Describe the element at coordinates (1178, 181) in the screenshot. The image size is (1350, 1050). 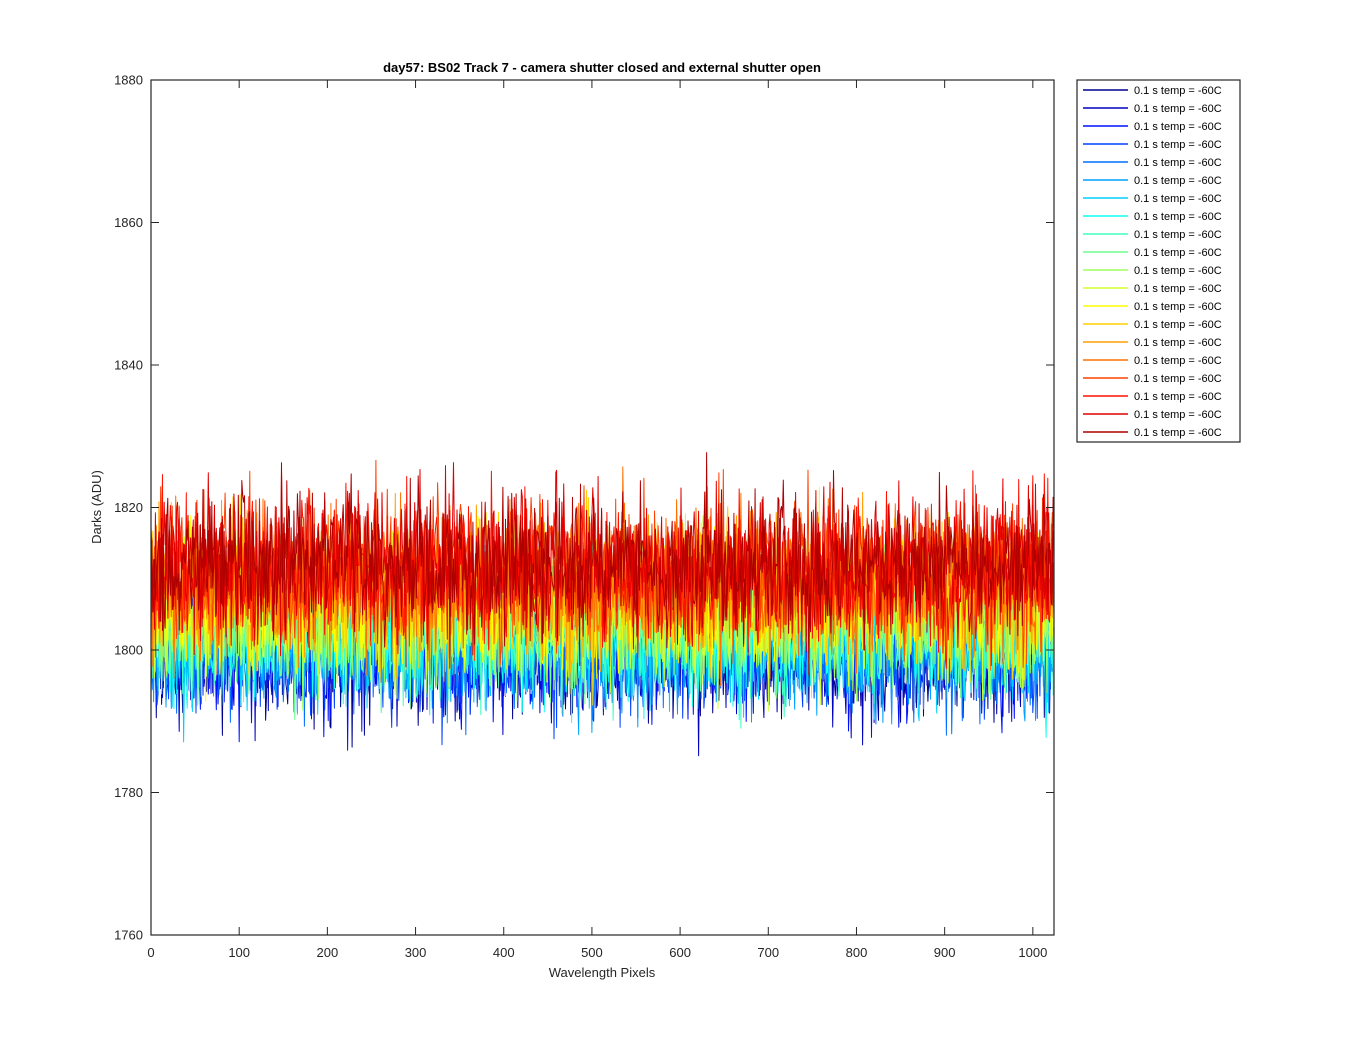
I see `legend-label-6: 0.1 s temp = -60C` at that location.